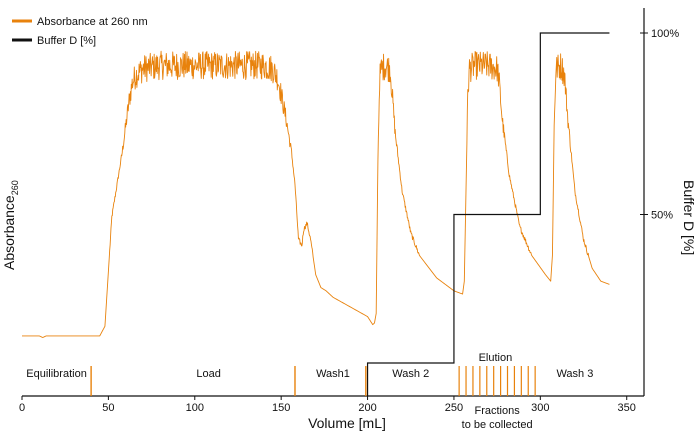 The height and width of the screenshot is (440, 700). Describe the element at coordinates (689, 217) in the screenshot. I see `y-axis-right-title: Buffer D [%]` at that location.